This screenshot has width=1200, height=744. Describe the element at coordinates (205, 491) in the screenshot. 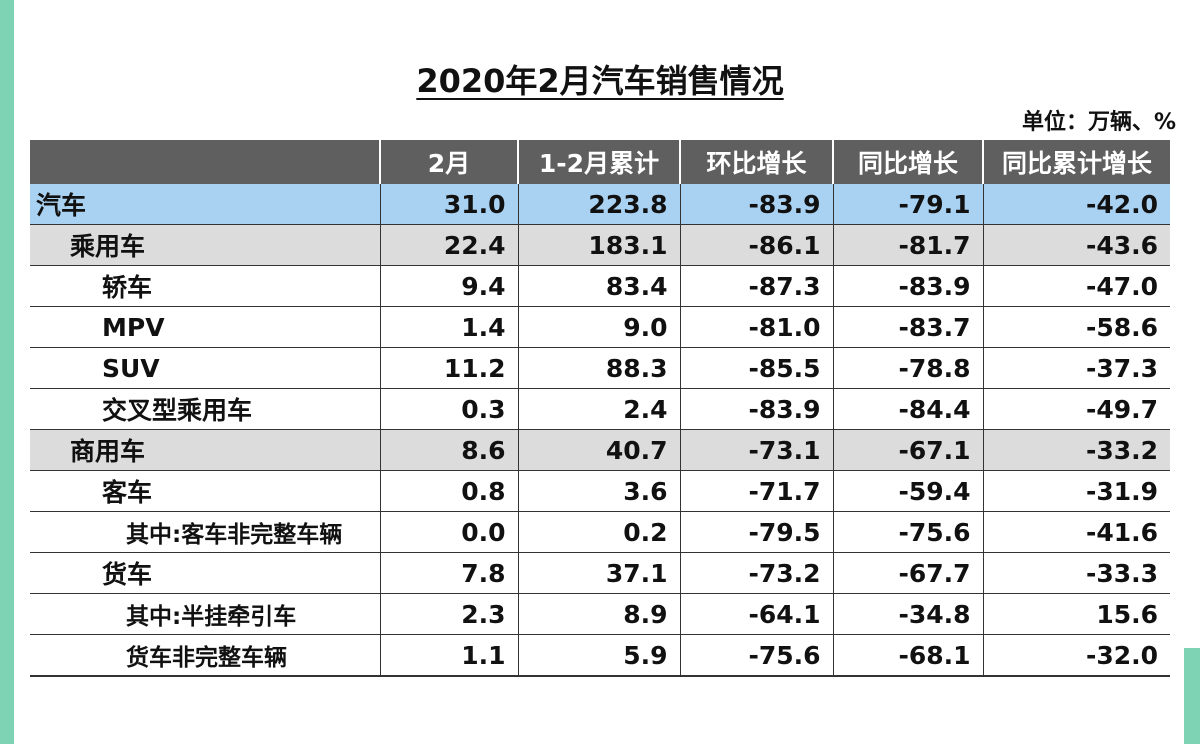

I see `row-label: 客车` at that location.